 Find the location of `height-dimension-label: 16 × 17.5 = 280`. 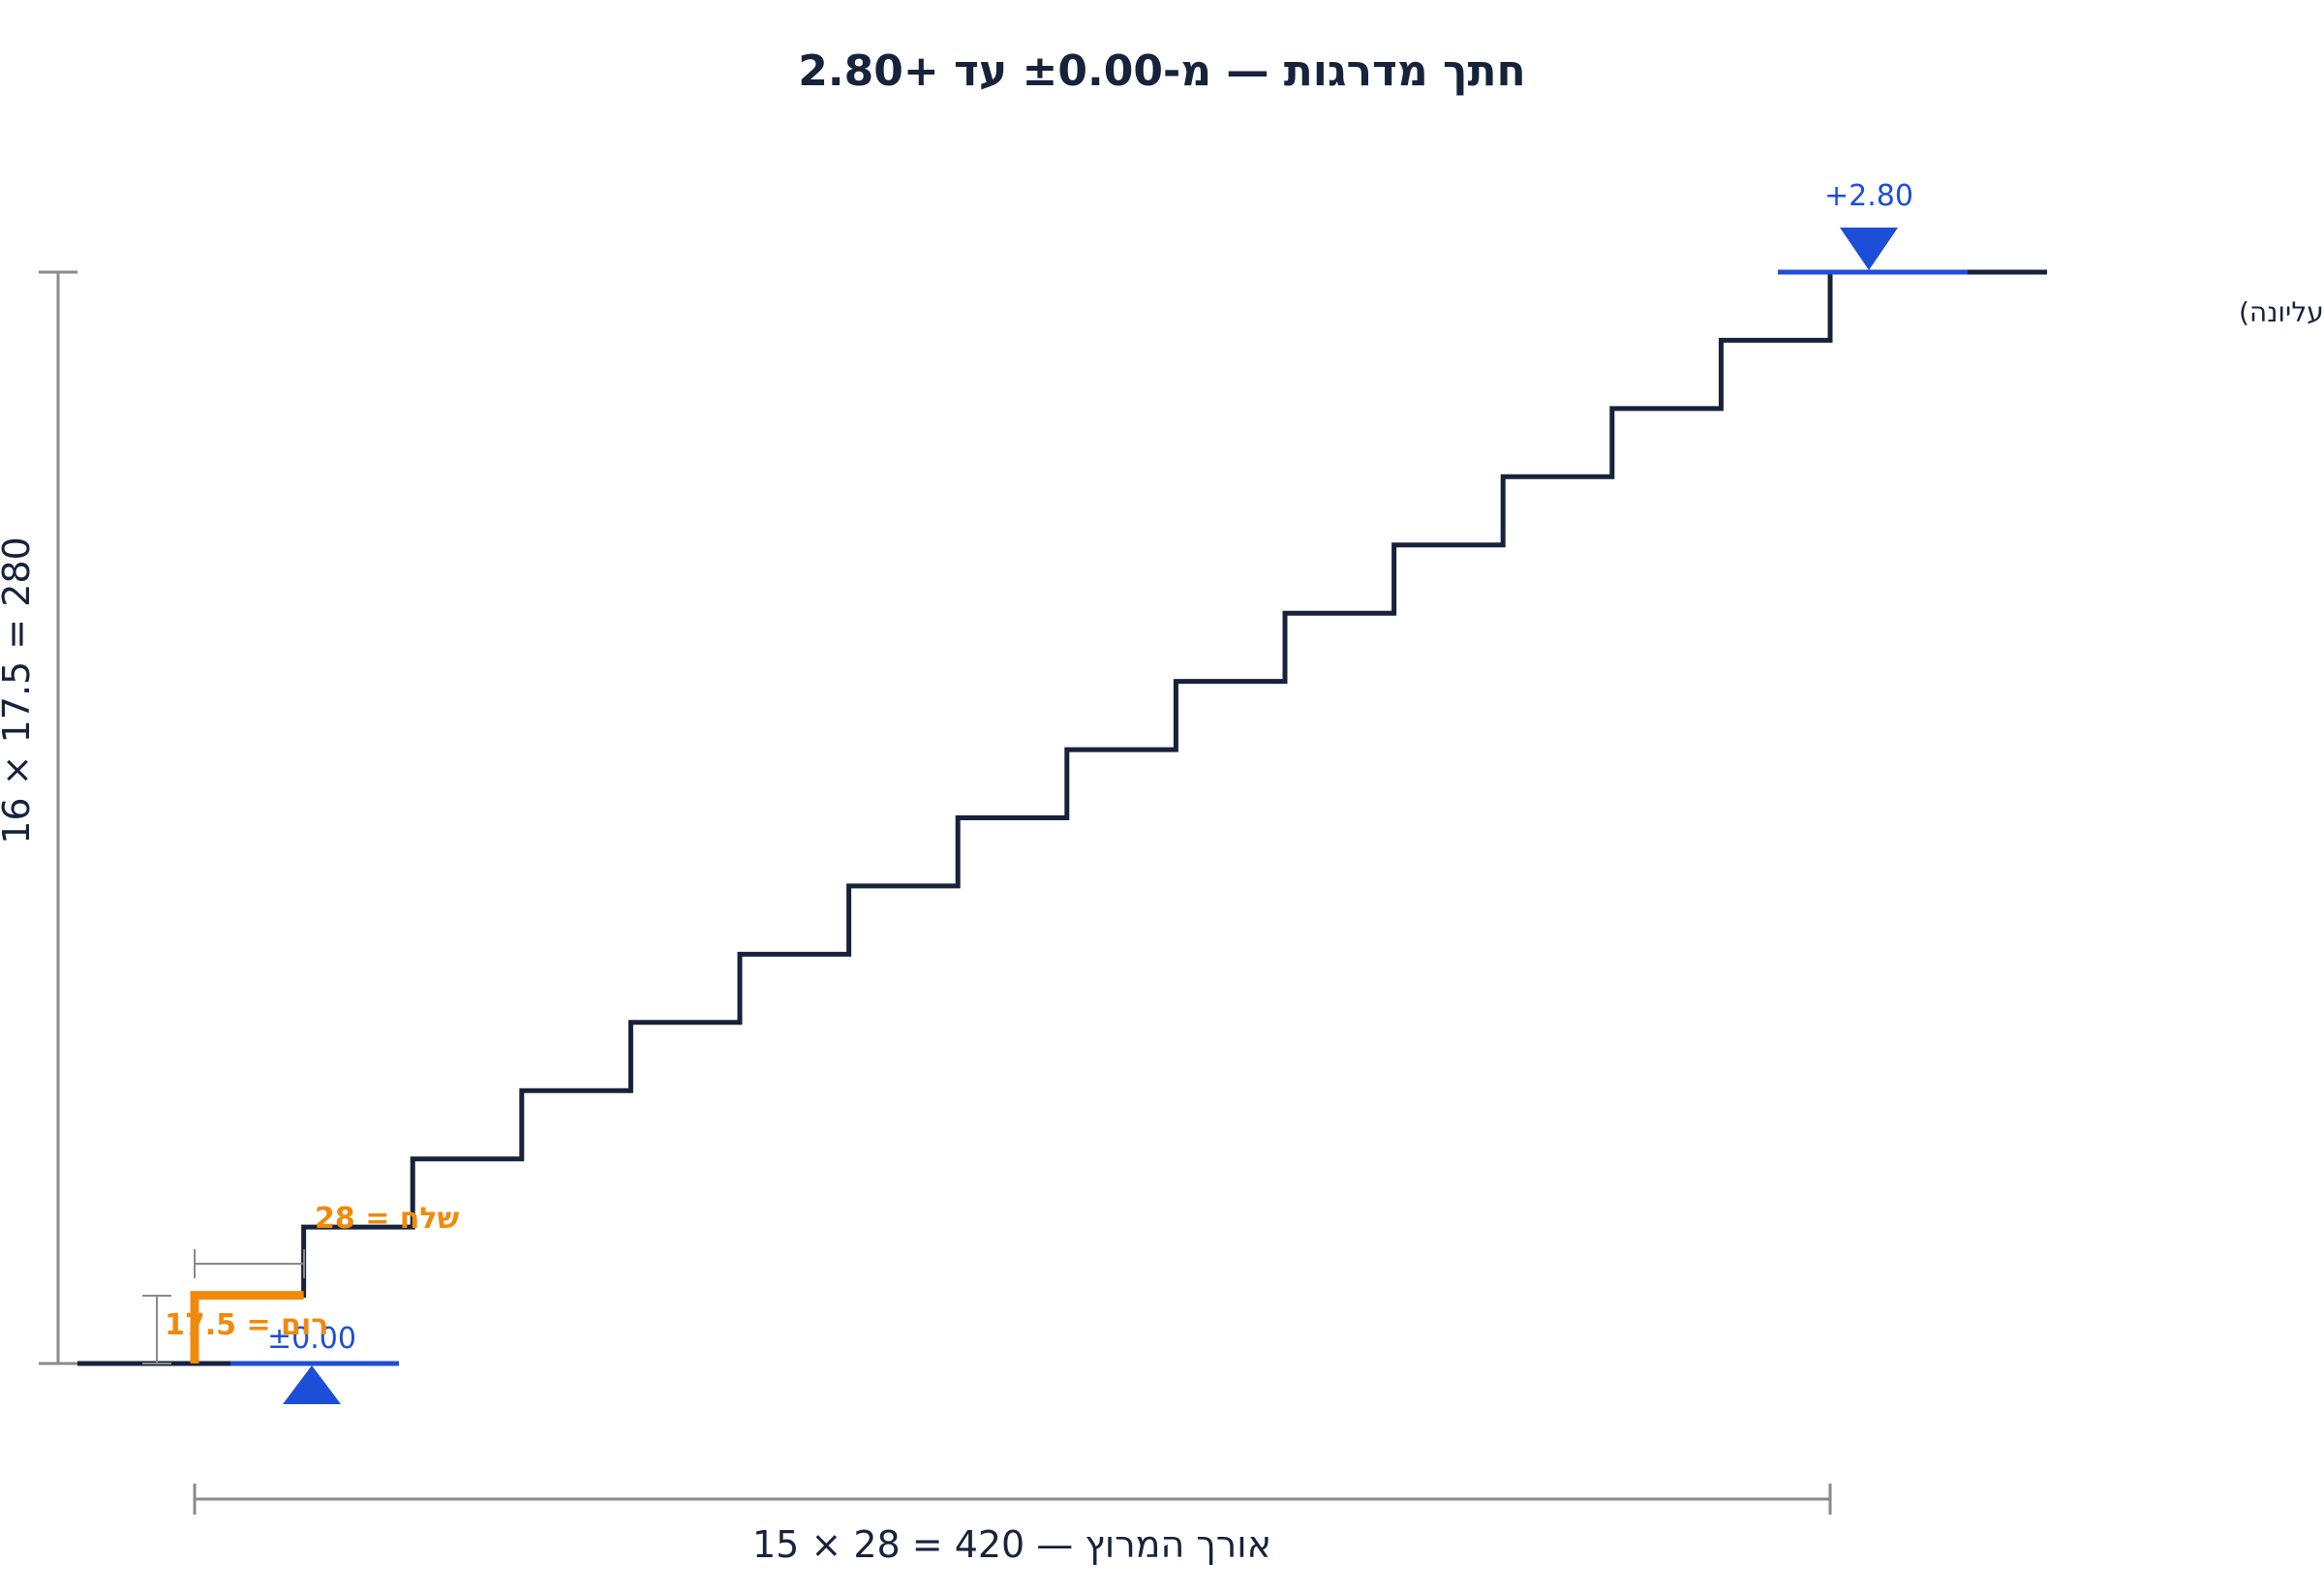

height-dimension-label: 16 × 17.5 = 280 is located at coordinates (19, 690).